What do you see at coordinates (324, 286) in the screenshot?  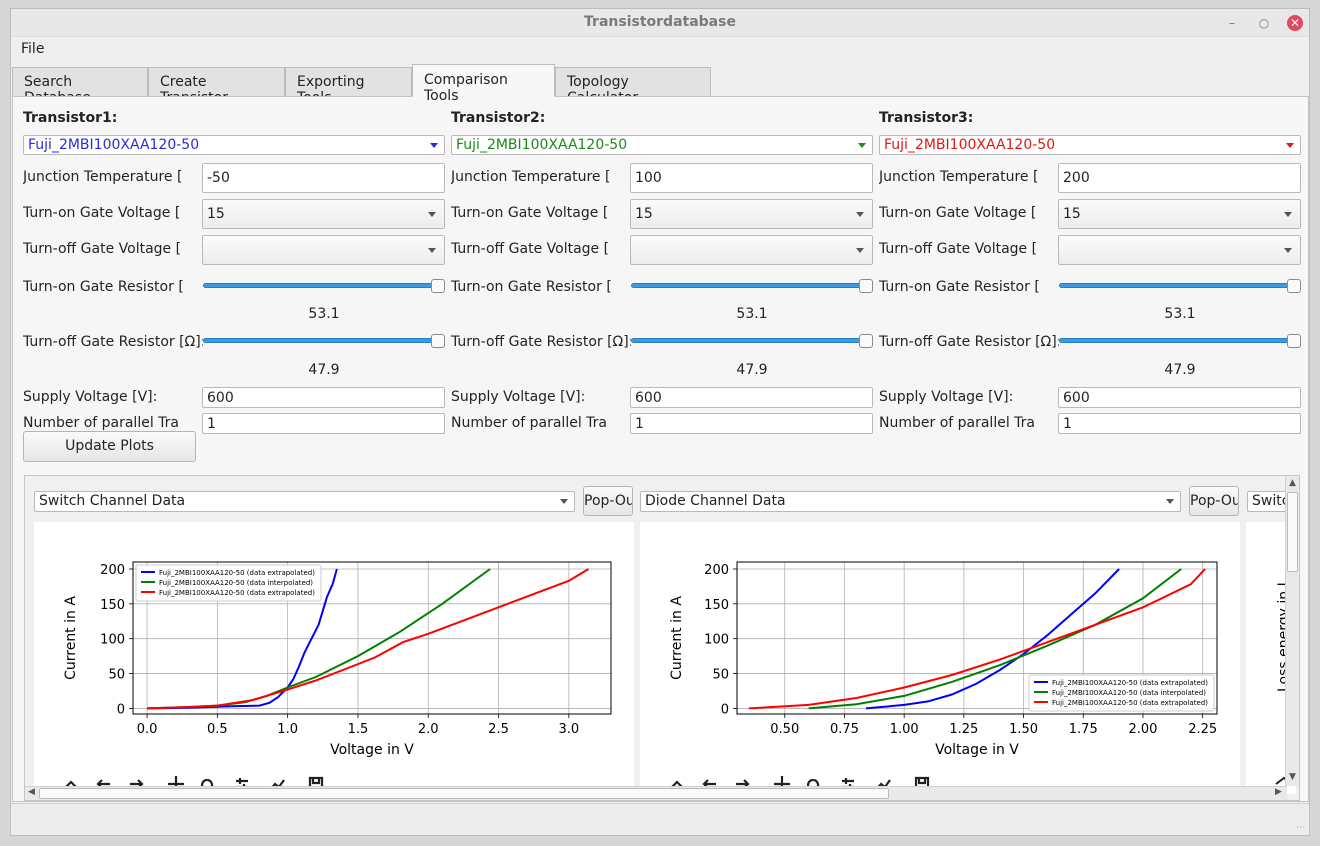 I see `transistor1-turn-on-gate-resistor-slider` at bounding box center [324, 286].